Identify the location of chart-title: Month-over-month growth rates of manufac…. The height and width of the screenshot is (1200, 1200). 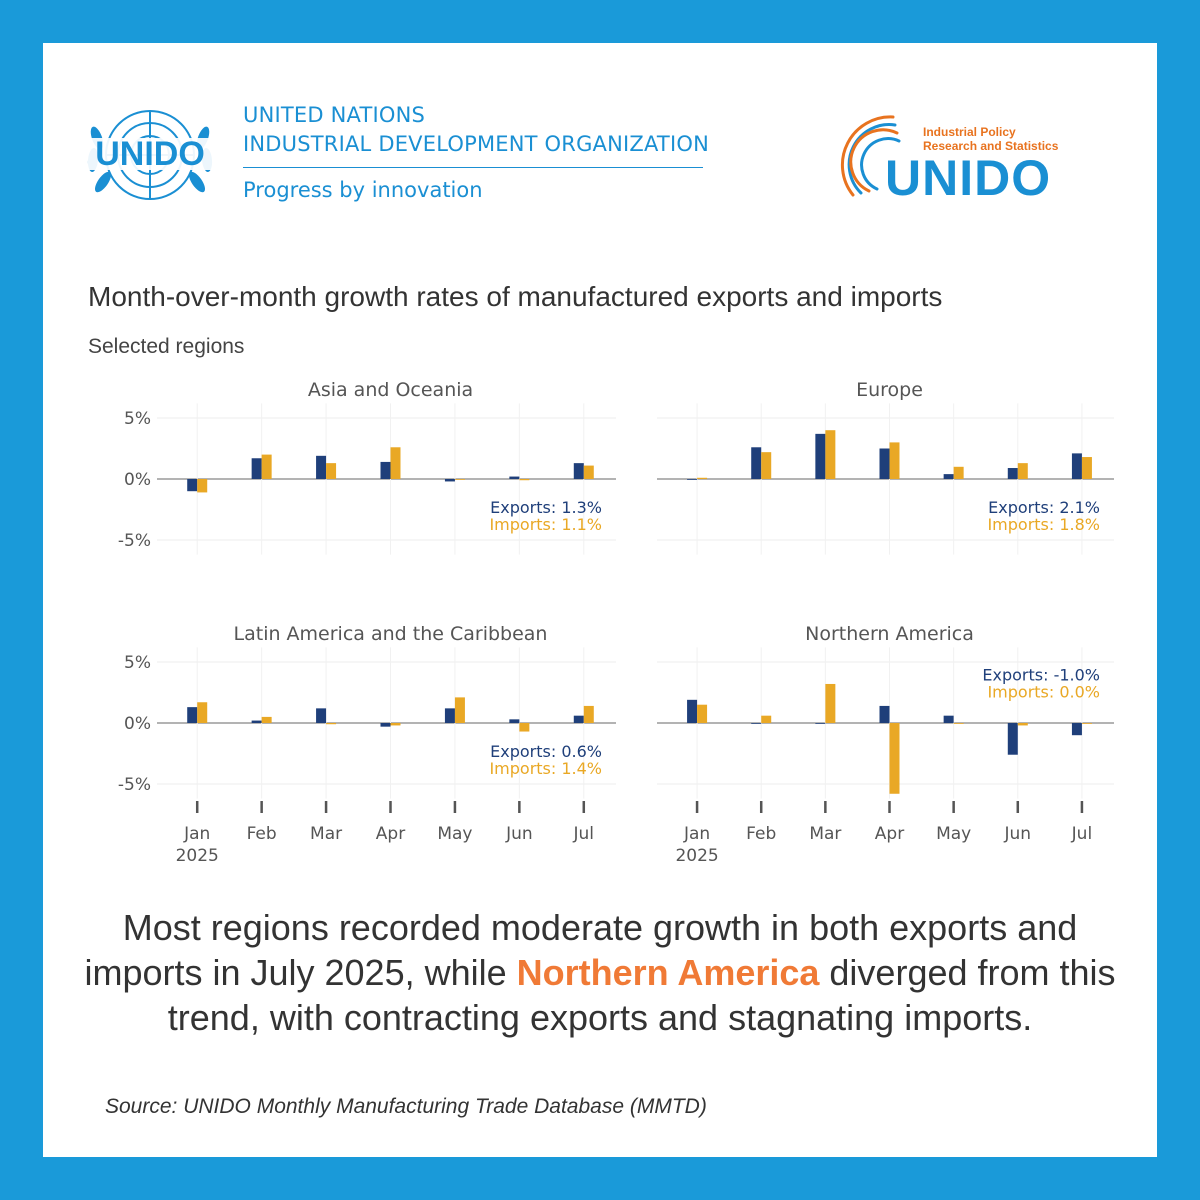
(515, 296).